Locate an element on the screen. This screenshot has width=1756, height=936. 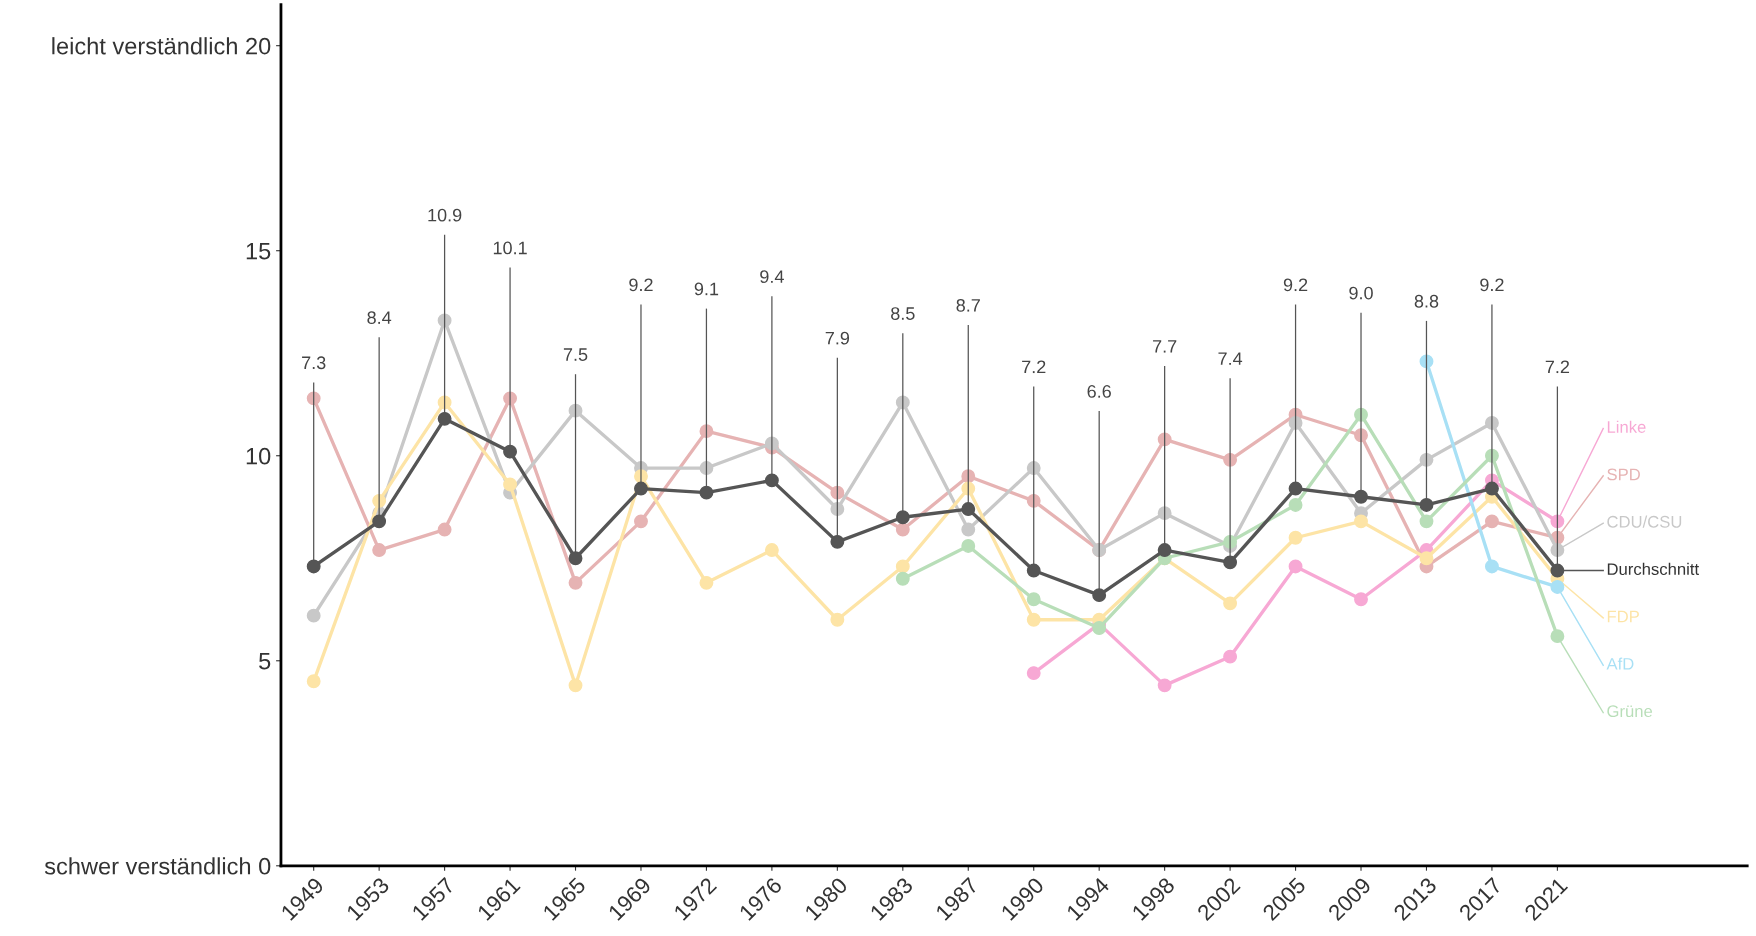
data-label: 9.4 is located at coordinates (772, 277).